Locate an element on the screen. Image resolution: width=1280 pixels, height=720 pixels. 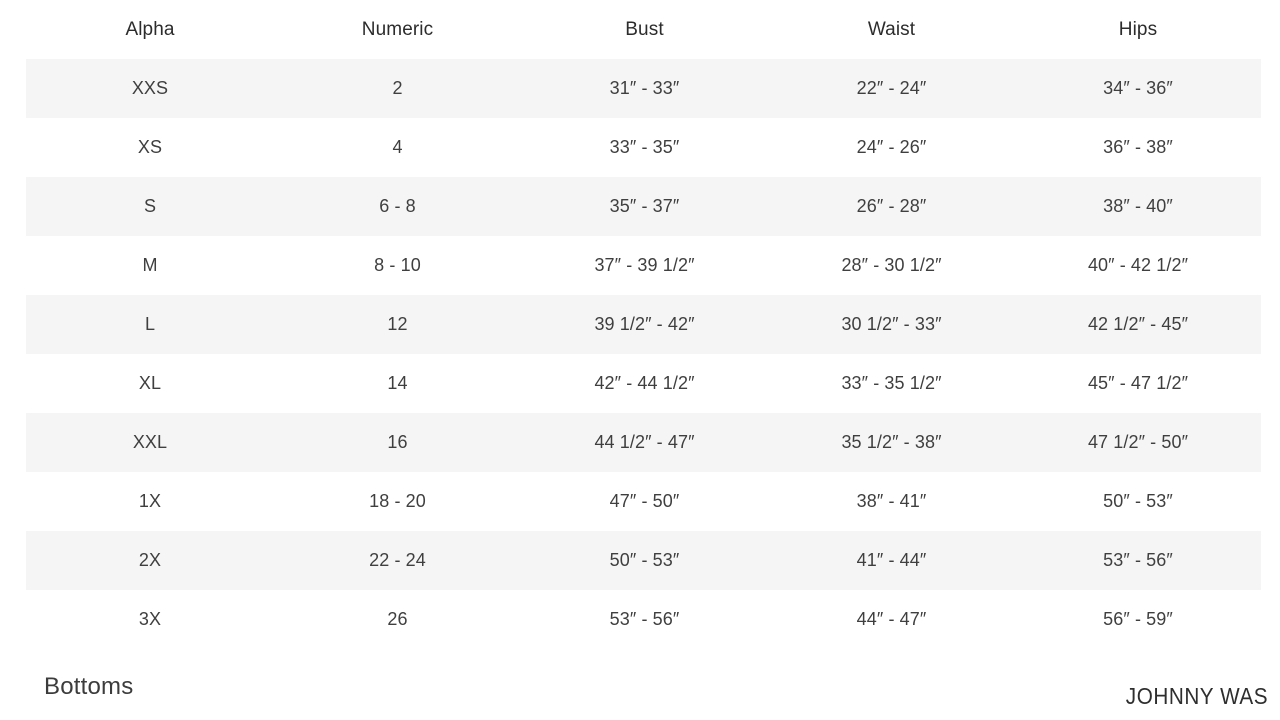
cell-hips: 34″ - 36″ is located at coordinates (1138, 88).